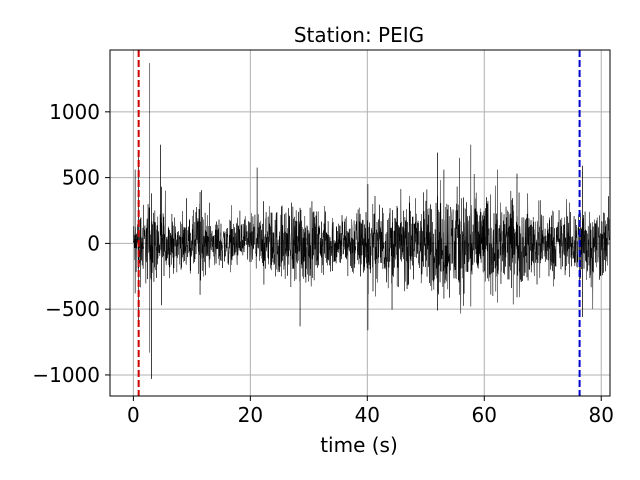  Describe the element at coordinates (367, 415) in the screenshot. I see `x-tick-label: 40` at that location.